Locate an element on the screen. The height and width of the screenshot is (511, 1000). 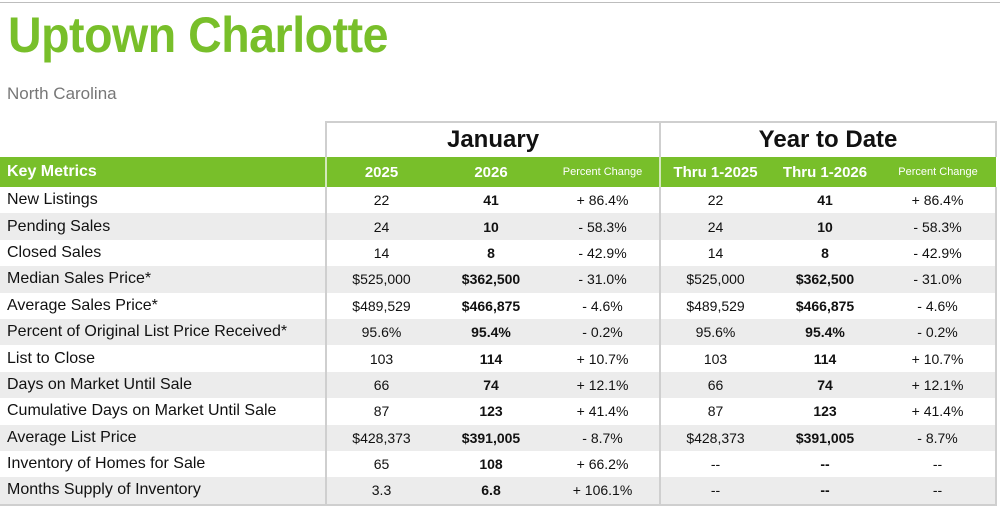
value-ytd-2025: $428,373 is located at coordinates (715, 437).